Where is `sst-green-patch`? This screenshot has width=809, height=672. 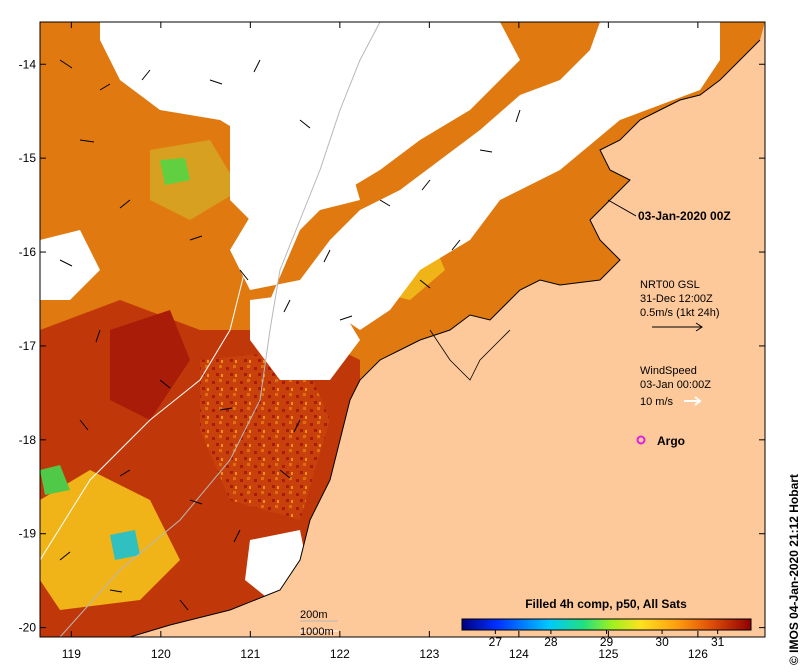
sst-green-patch is located at coordinates (175, 171).